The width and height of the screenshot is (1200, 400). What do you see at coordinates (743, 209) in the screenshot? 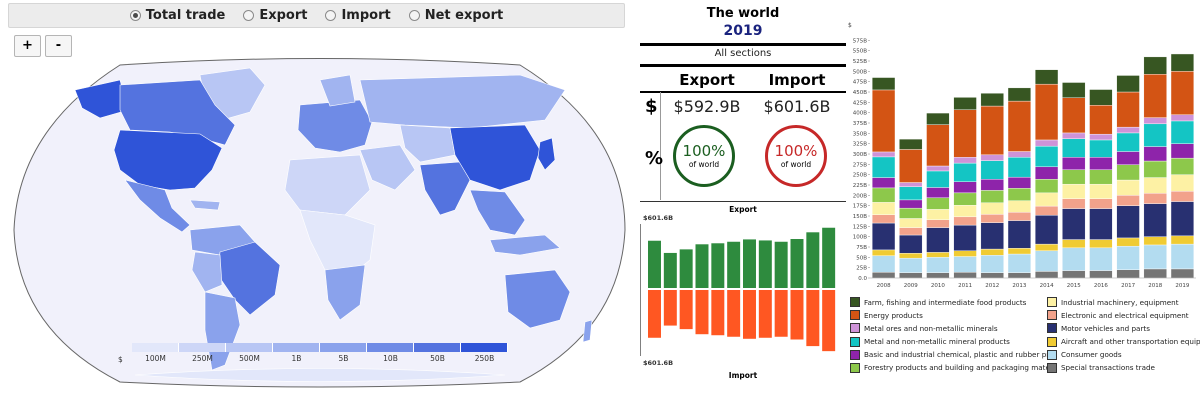
I see `mini-export-label: Export` at bounding box center [743, 209].